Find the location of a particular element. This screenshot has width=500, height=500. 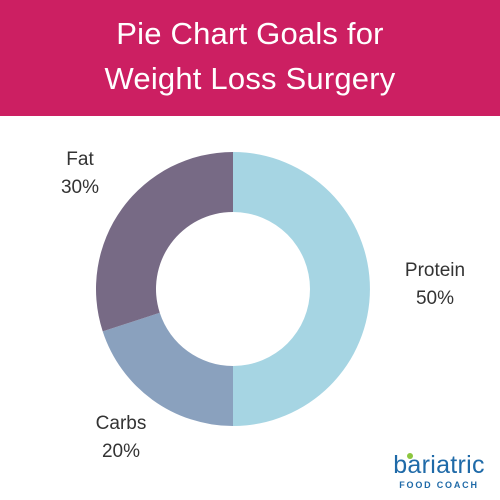

brand-logo: bariatric FOOD COACH is located at coordinates (439, 471).